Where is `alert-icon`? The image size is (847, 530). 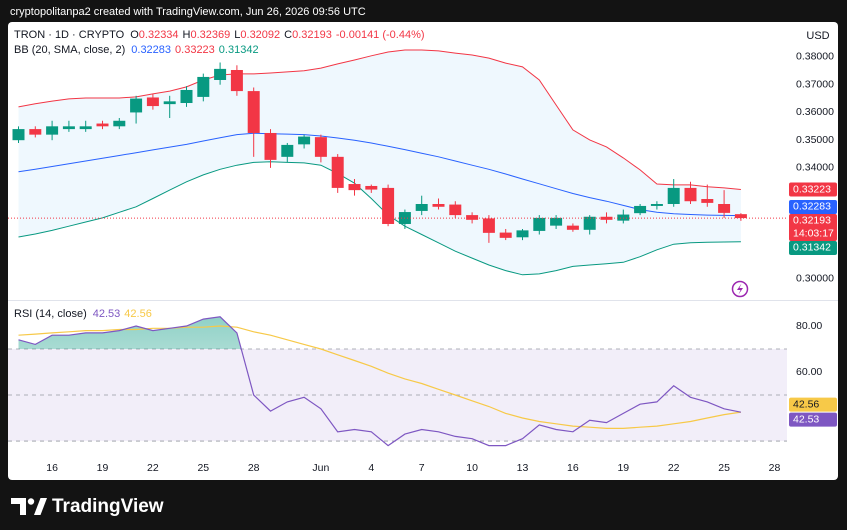 alert-icon is located at coordinates (740, 289).